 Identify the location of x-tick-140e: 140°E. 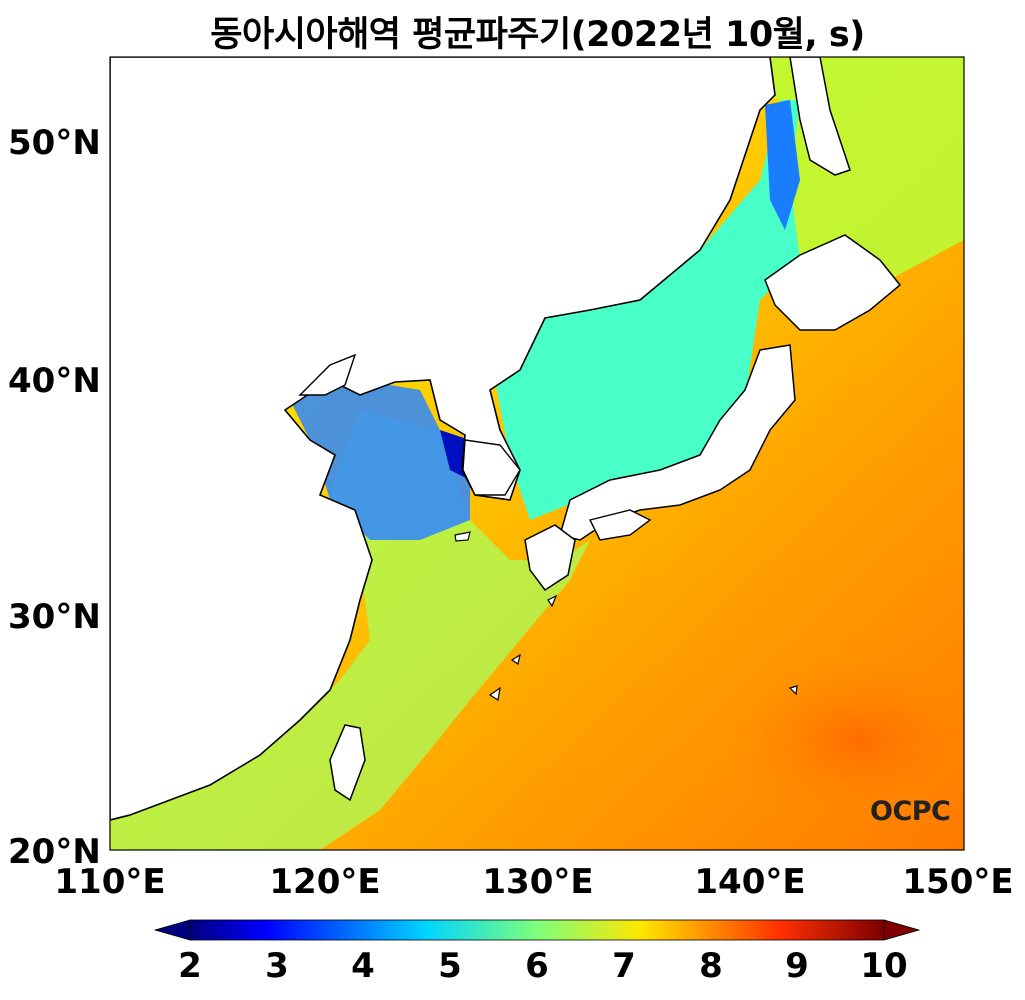
(750, 882).